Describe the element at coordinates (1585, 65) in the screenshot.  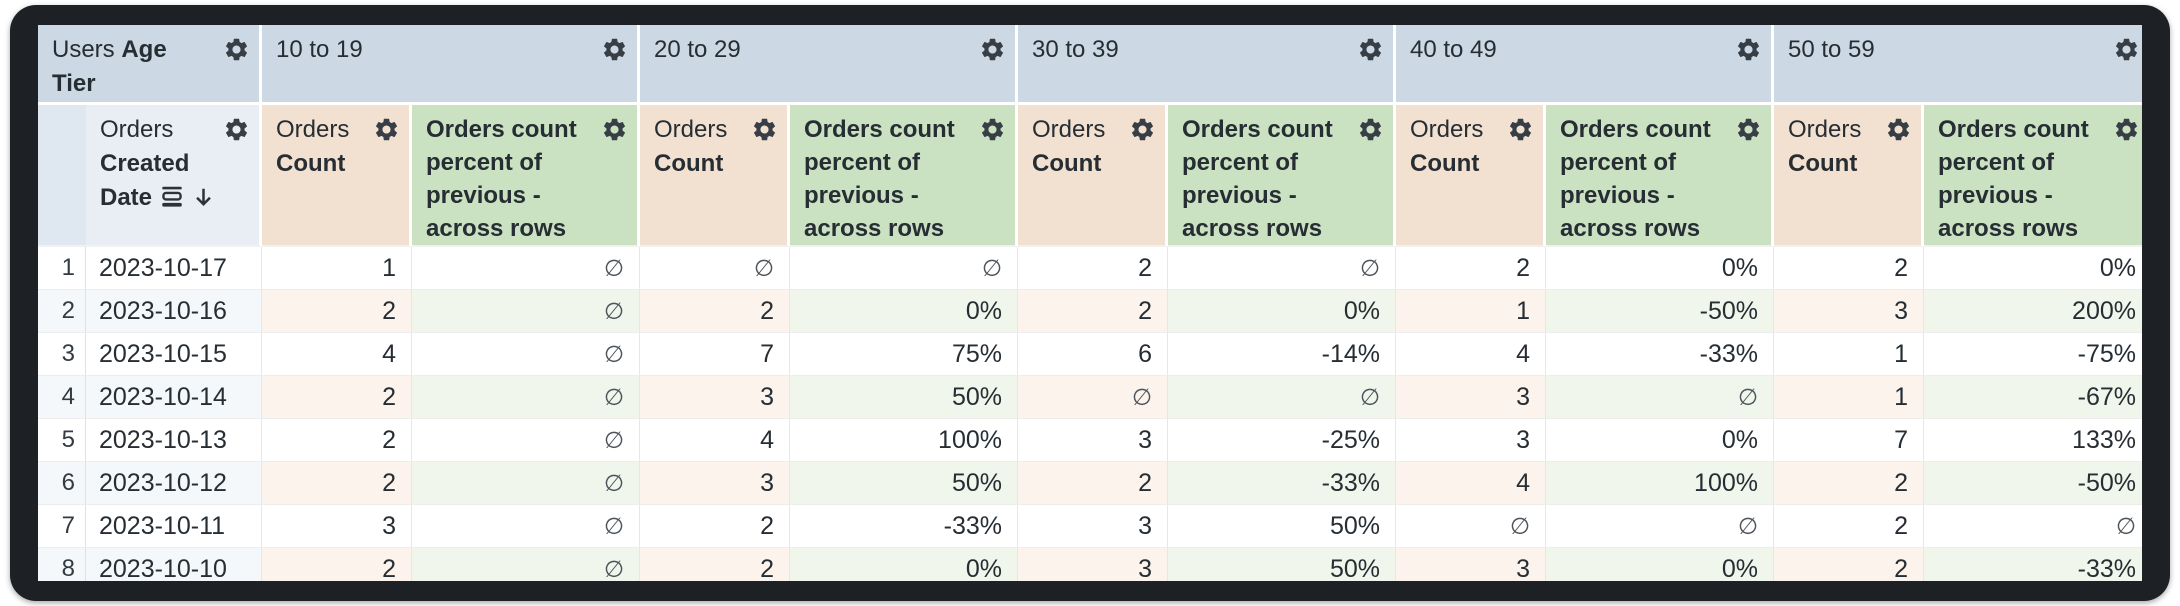
I see `pivot-value-header: 40 to 49` at that location.